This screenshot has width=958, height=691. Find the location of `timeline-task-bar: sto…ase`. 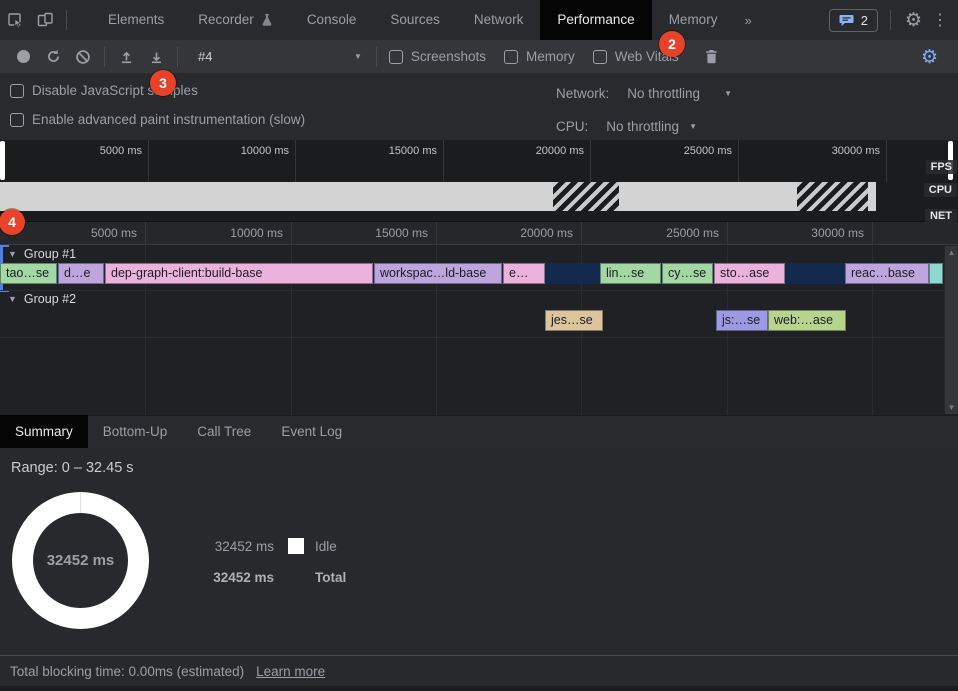

timeline-task-bar: sto…ase is located at coordinates (749, 273).